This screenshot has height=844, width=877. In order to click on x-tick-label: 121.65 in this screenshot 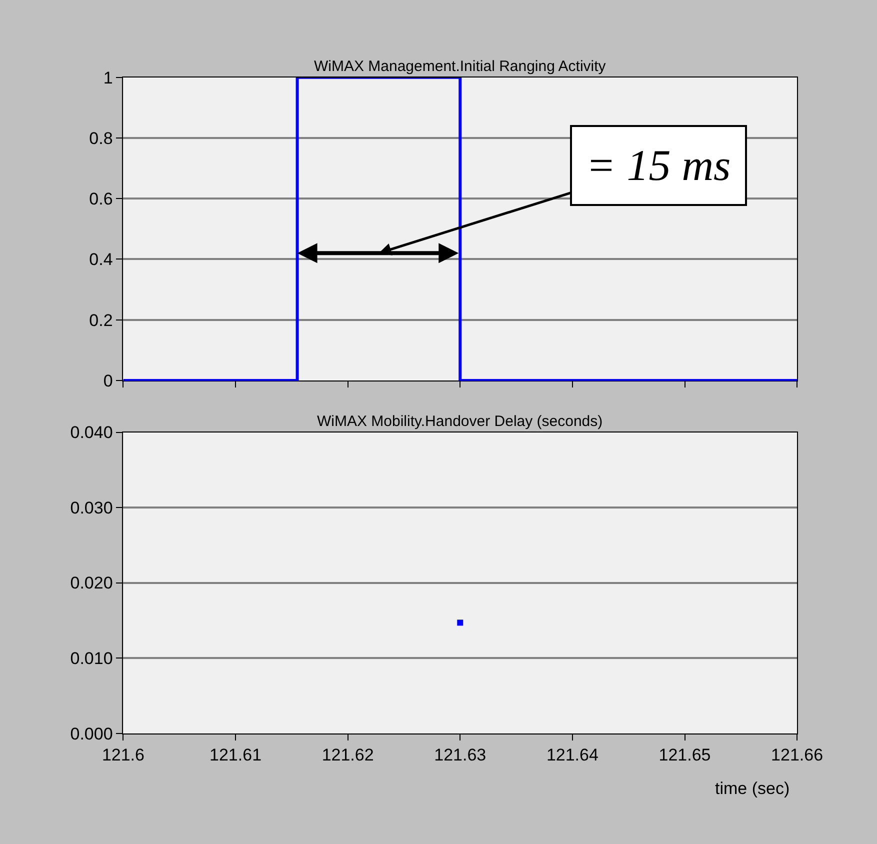, I will do `click(684, 755)`.